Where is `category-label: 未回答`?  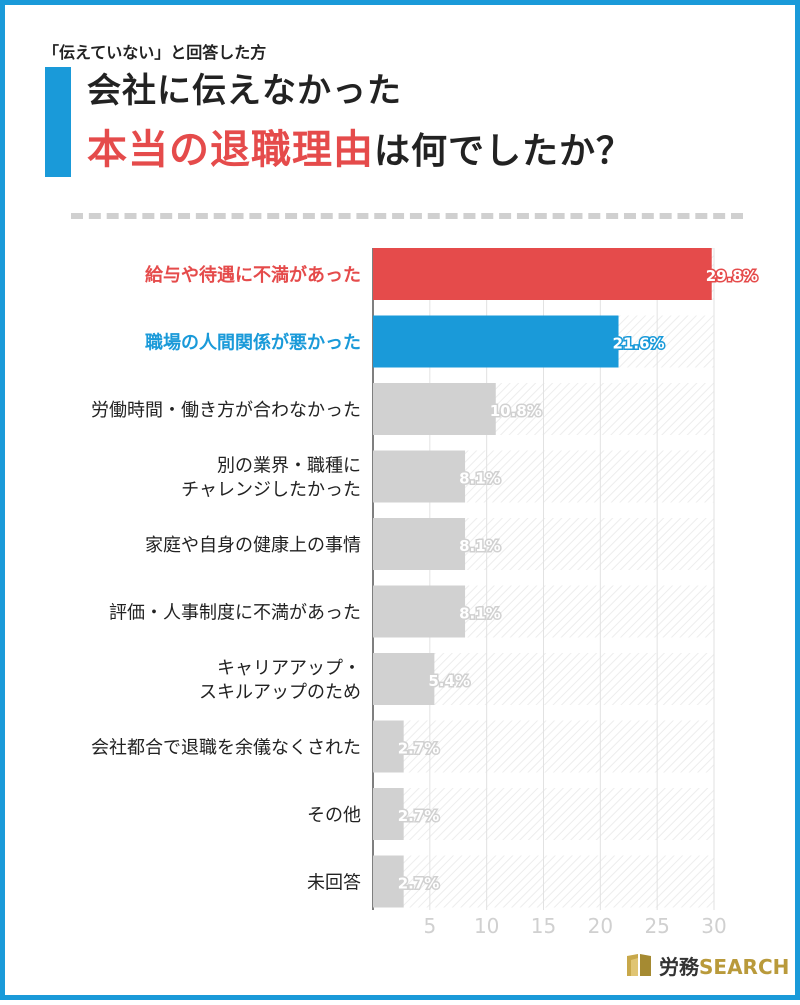
category-label: 未回答 is located at coordinates (334, 883).